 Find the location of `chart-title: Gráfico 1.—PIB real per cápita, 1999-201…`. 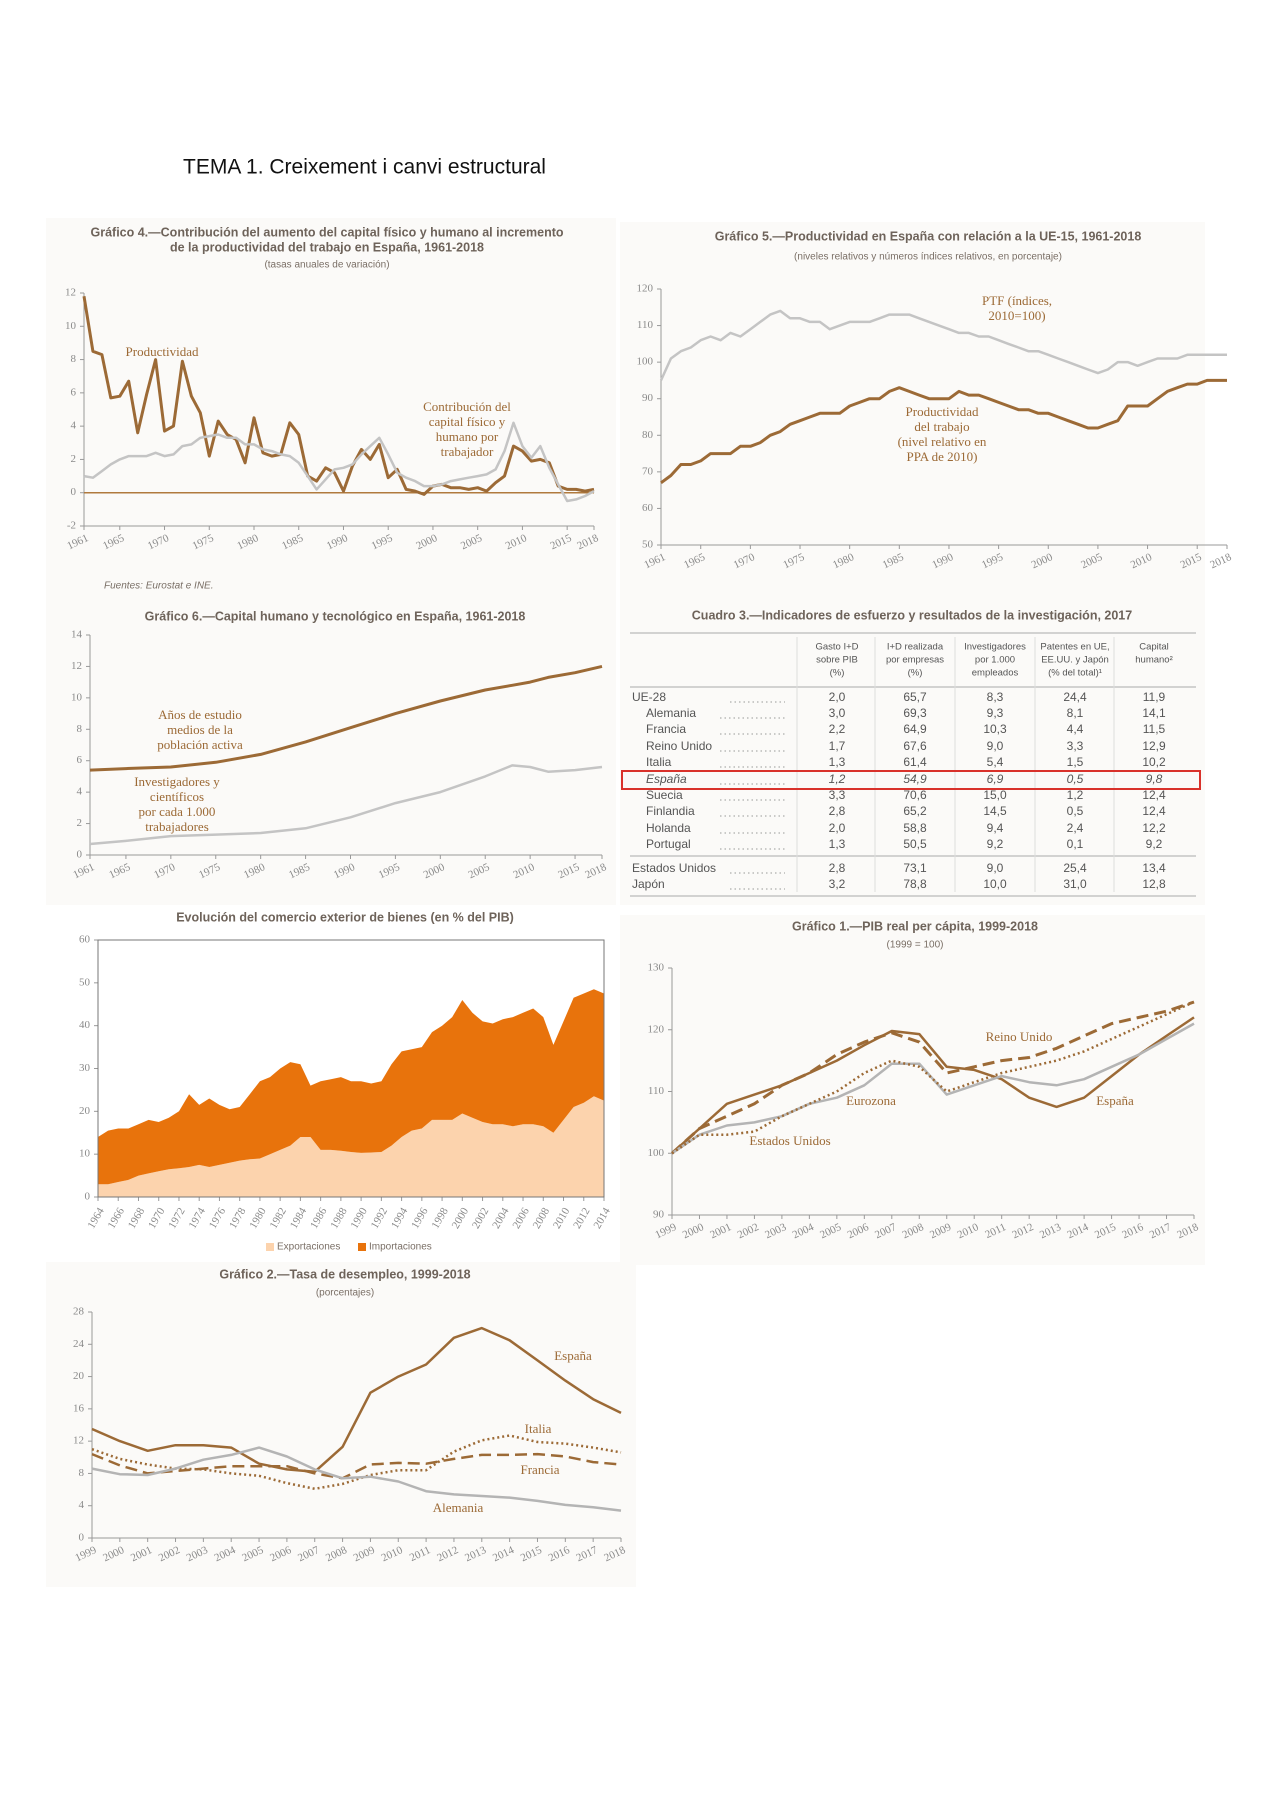

chart-title: Gráfico 1.—PIB real per cápita, 1999-201… is located at coordinates (915, 926).